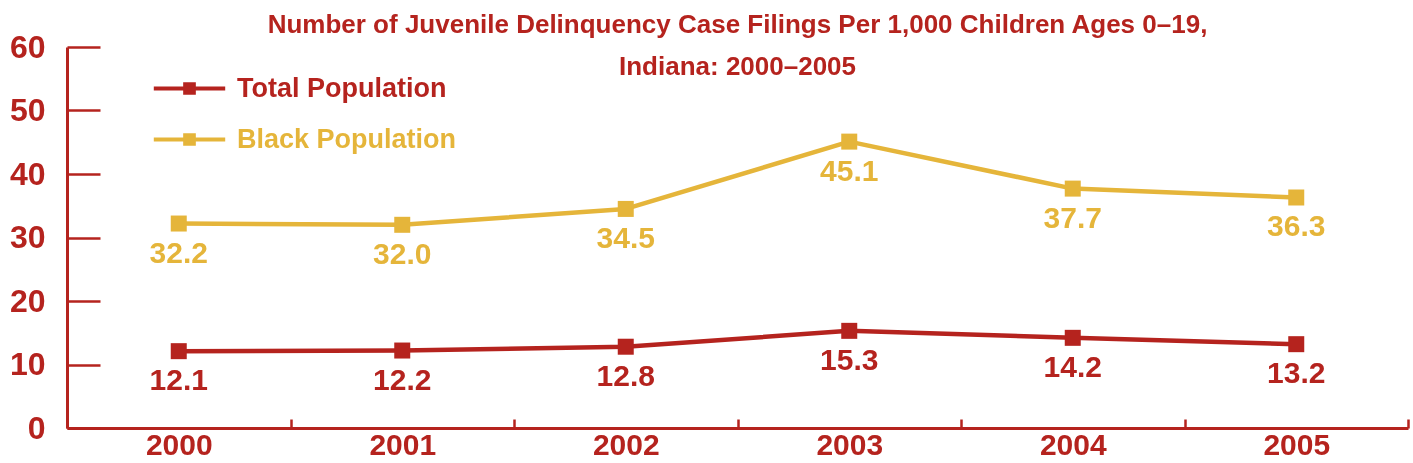  I want to click on y-tick-label: 40, so click(27, 173).